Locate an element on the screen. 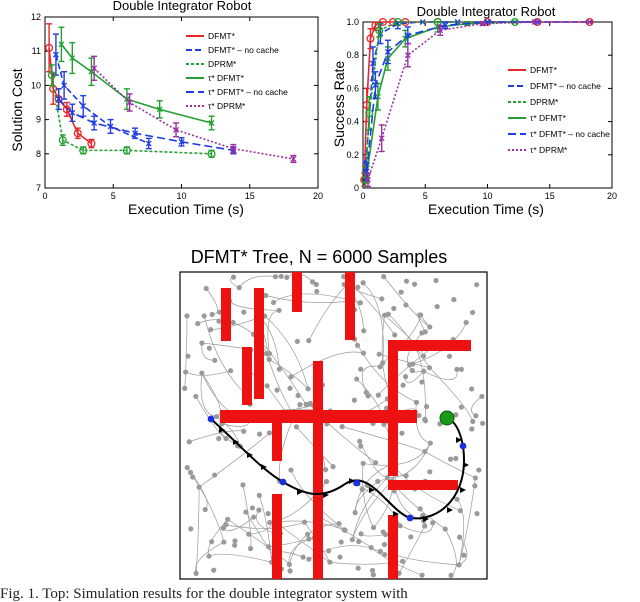  x-tick-label: 20 is located at coordinates (612, 196).